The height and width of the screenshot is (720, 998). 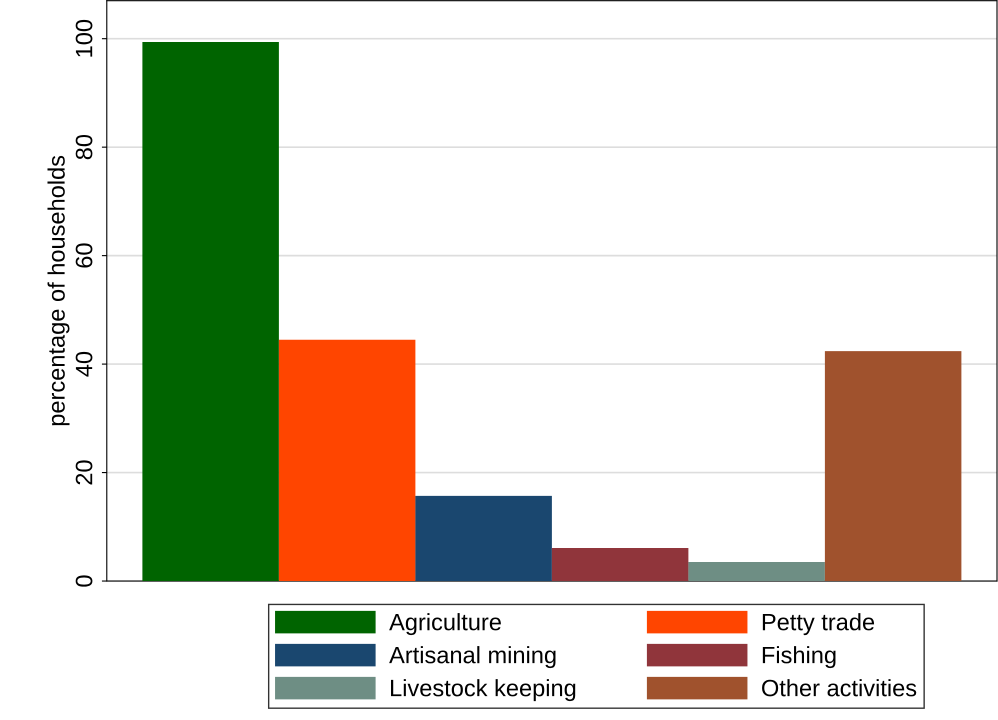 What do you see at coordinates (839, 687) in the screenshot?
I see `legend-label: Other activities` at bounding box center [839, 687].